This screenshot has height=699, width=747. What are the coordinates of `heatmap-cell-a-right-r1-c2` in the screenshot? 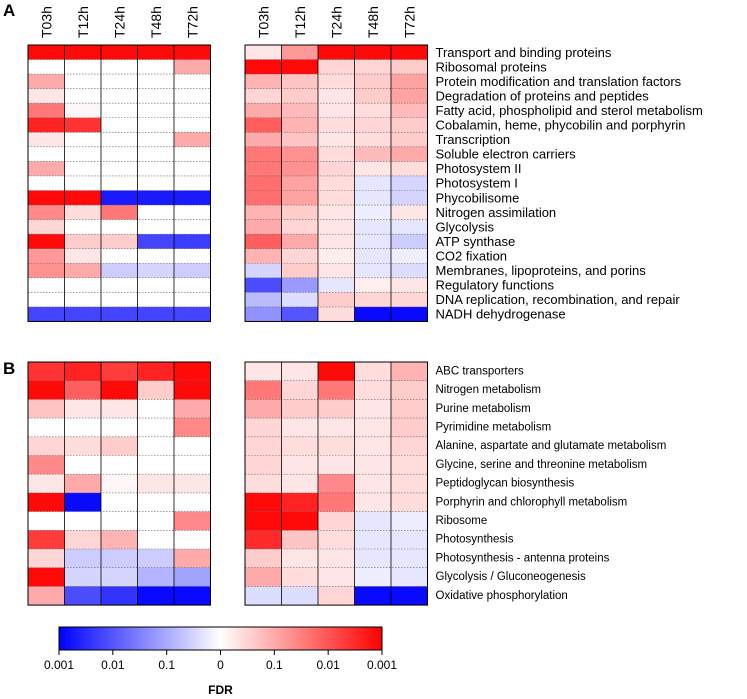 It's located at (336, 67).